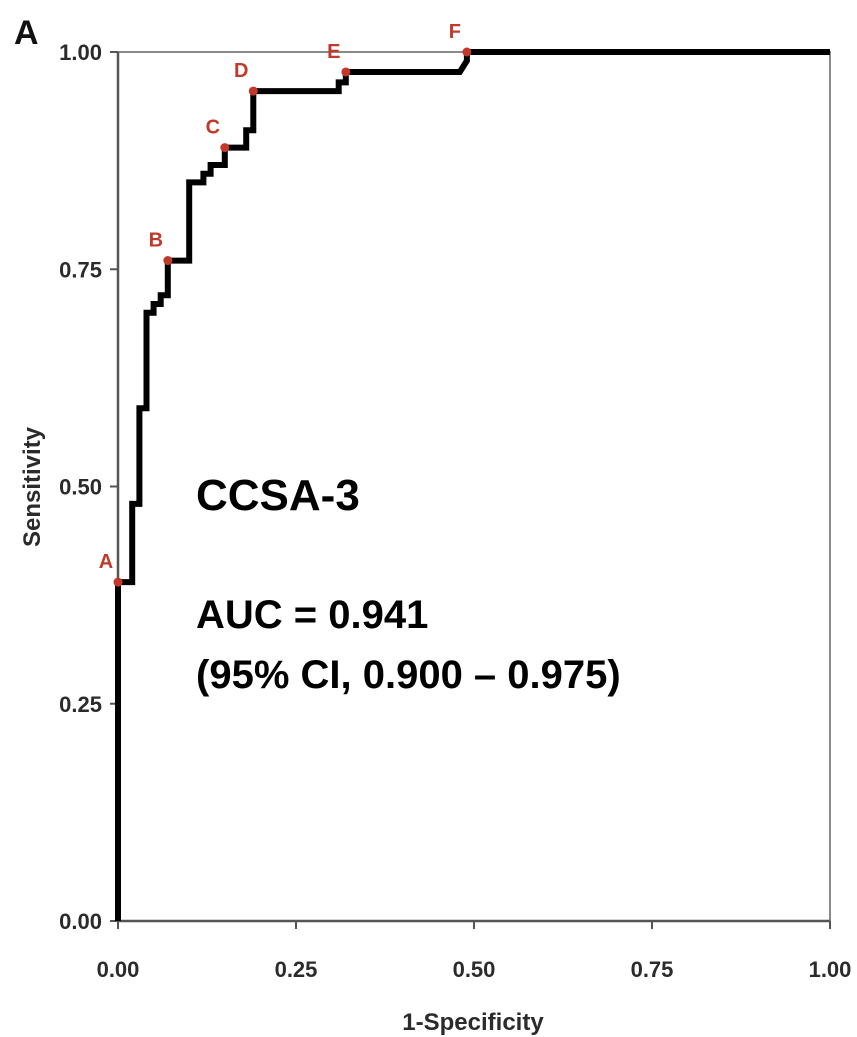 The width and height of the screenshot is (857, 1037). What do you see at coordinates (652, 969) in the screenshot?
I see `x-tick-label: 0.75` at bounding box center [652, 969].